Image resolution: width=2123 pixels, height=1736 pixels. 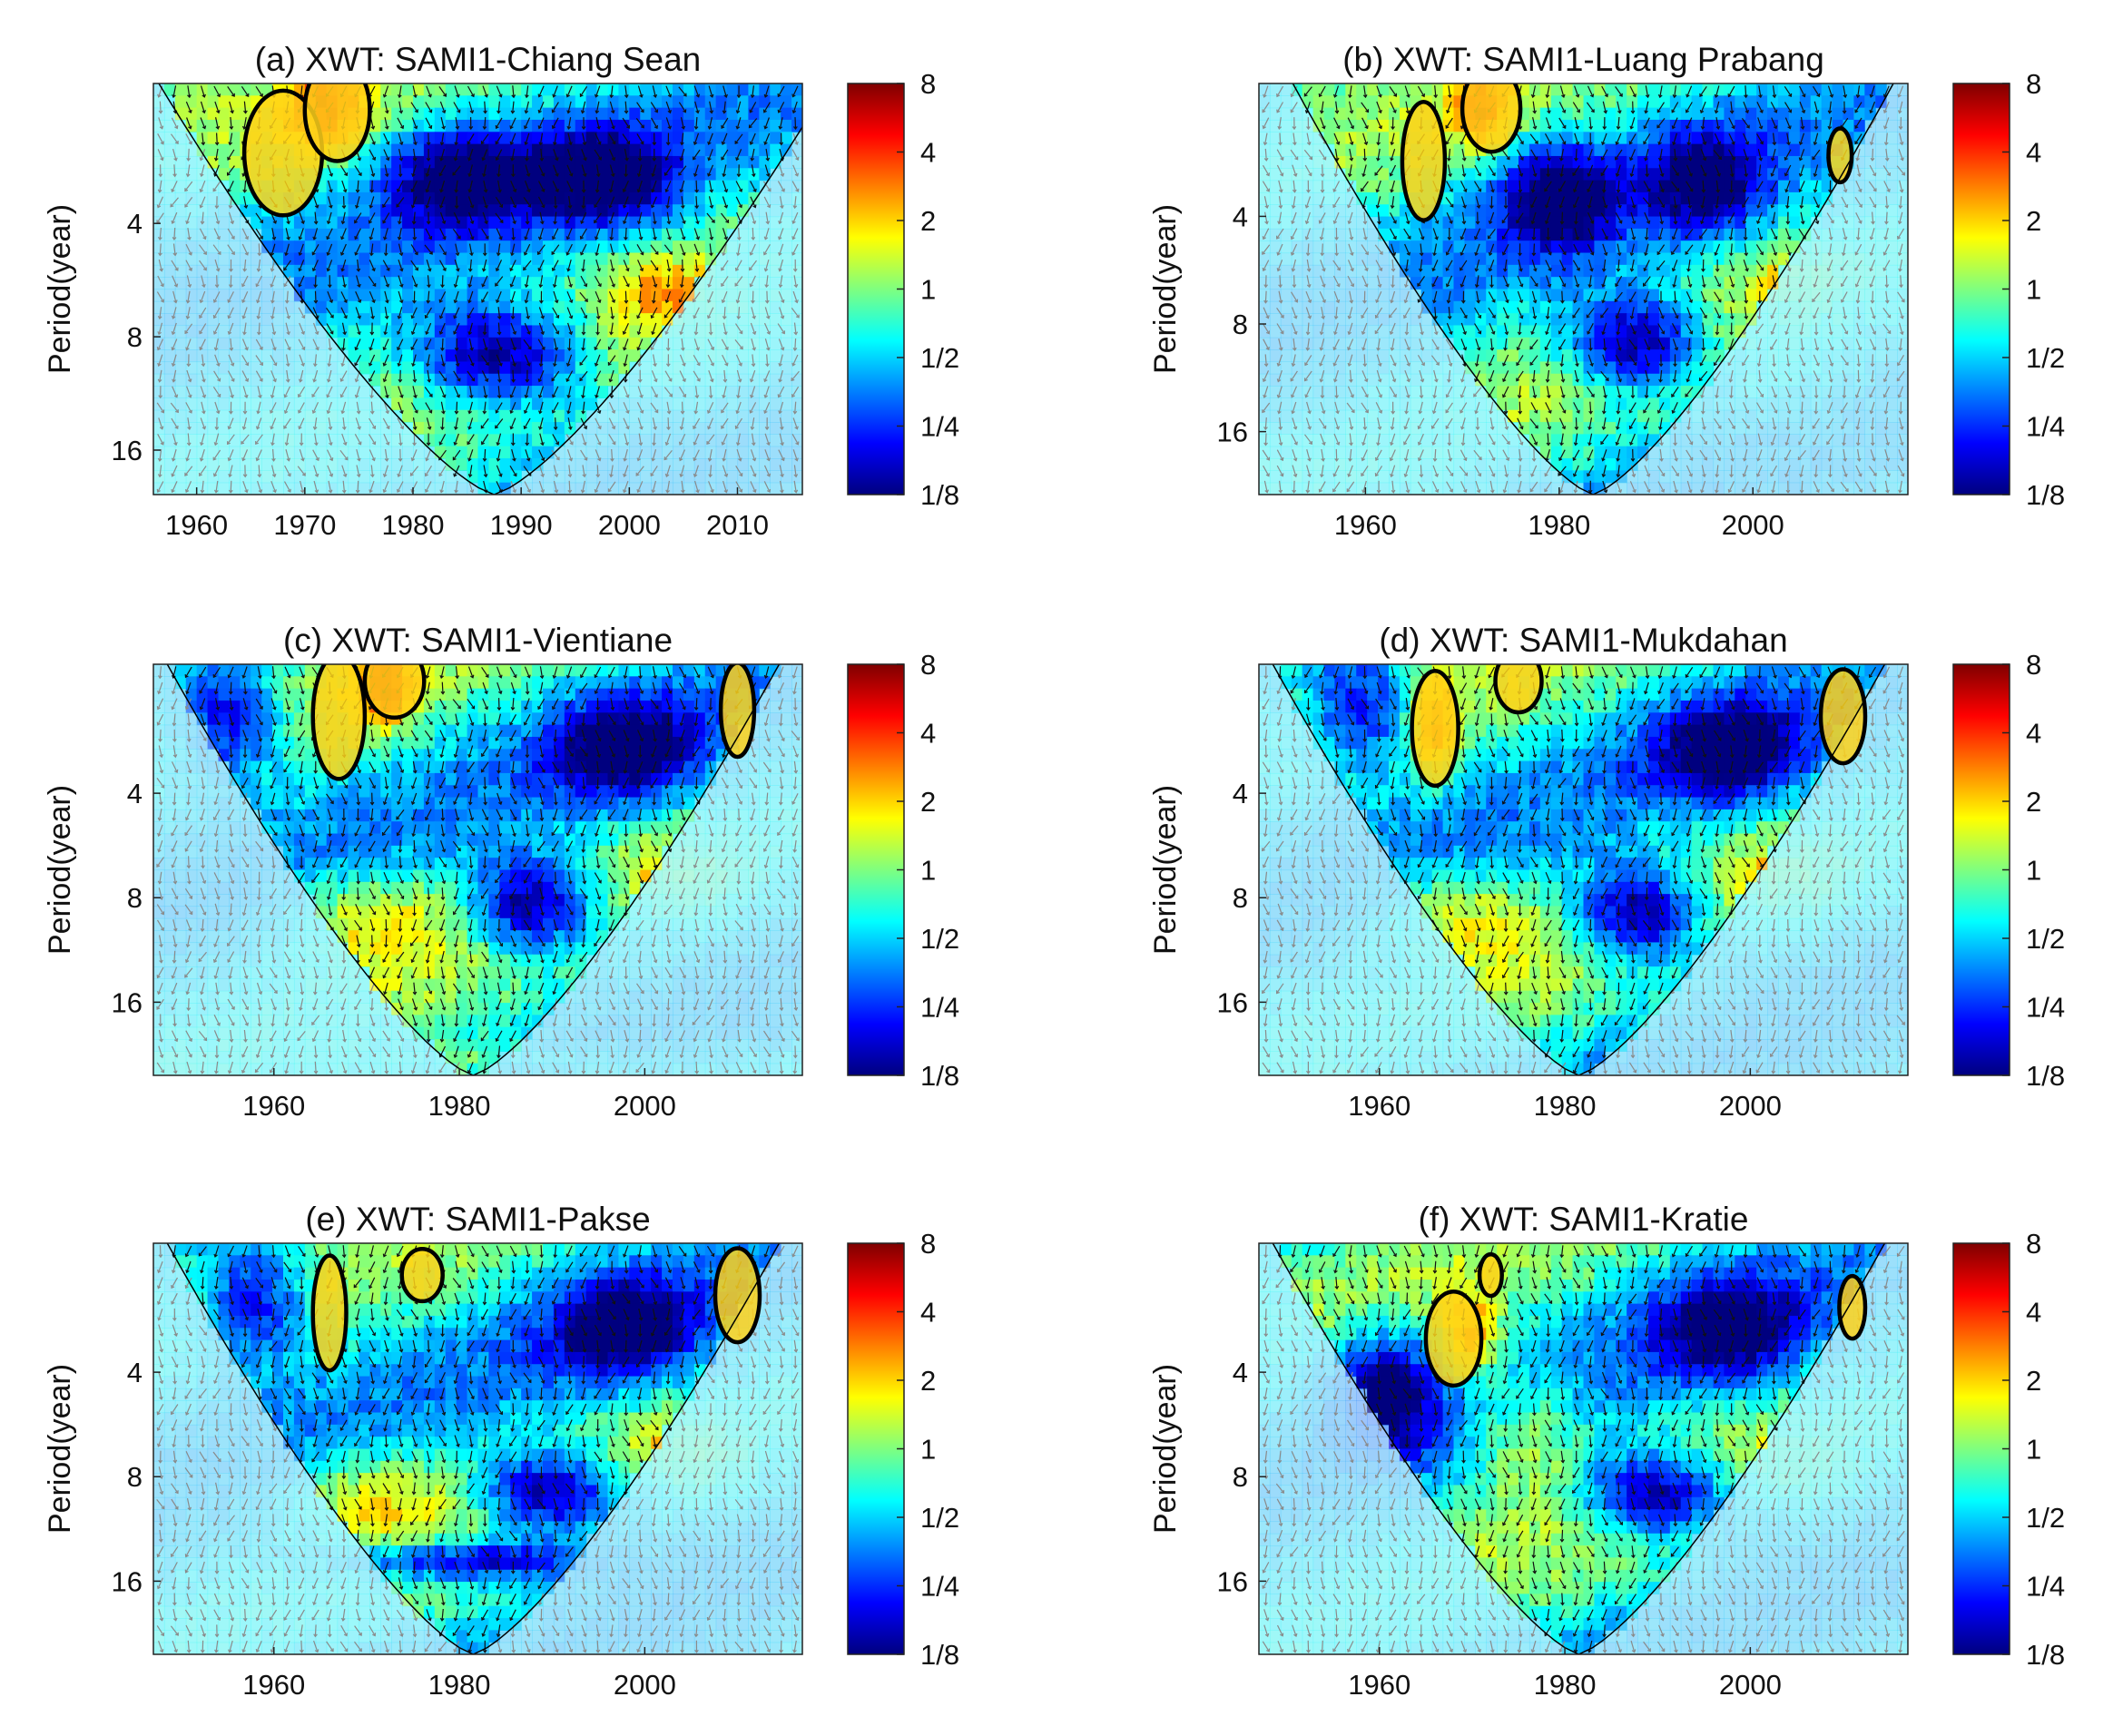 I want to click on panel-title: (c) XWT: SAMI1-Vientiane, so click(x=478, y=640).